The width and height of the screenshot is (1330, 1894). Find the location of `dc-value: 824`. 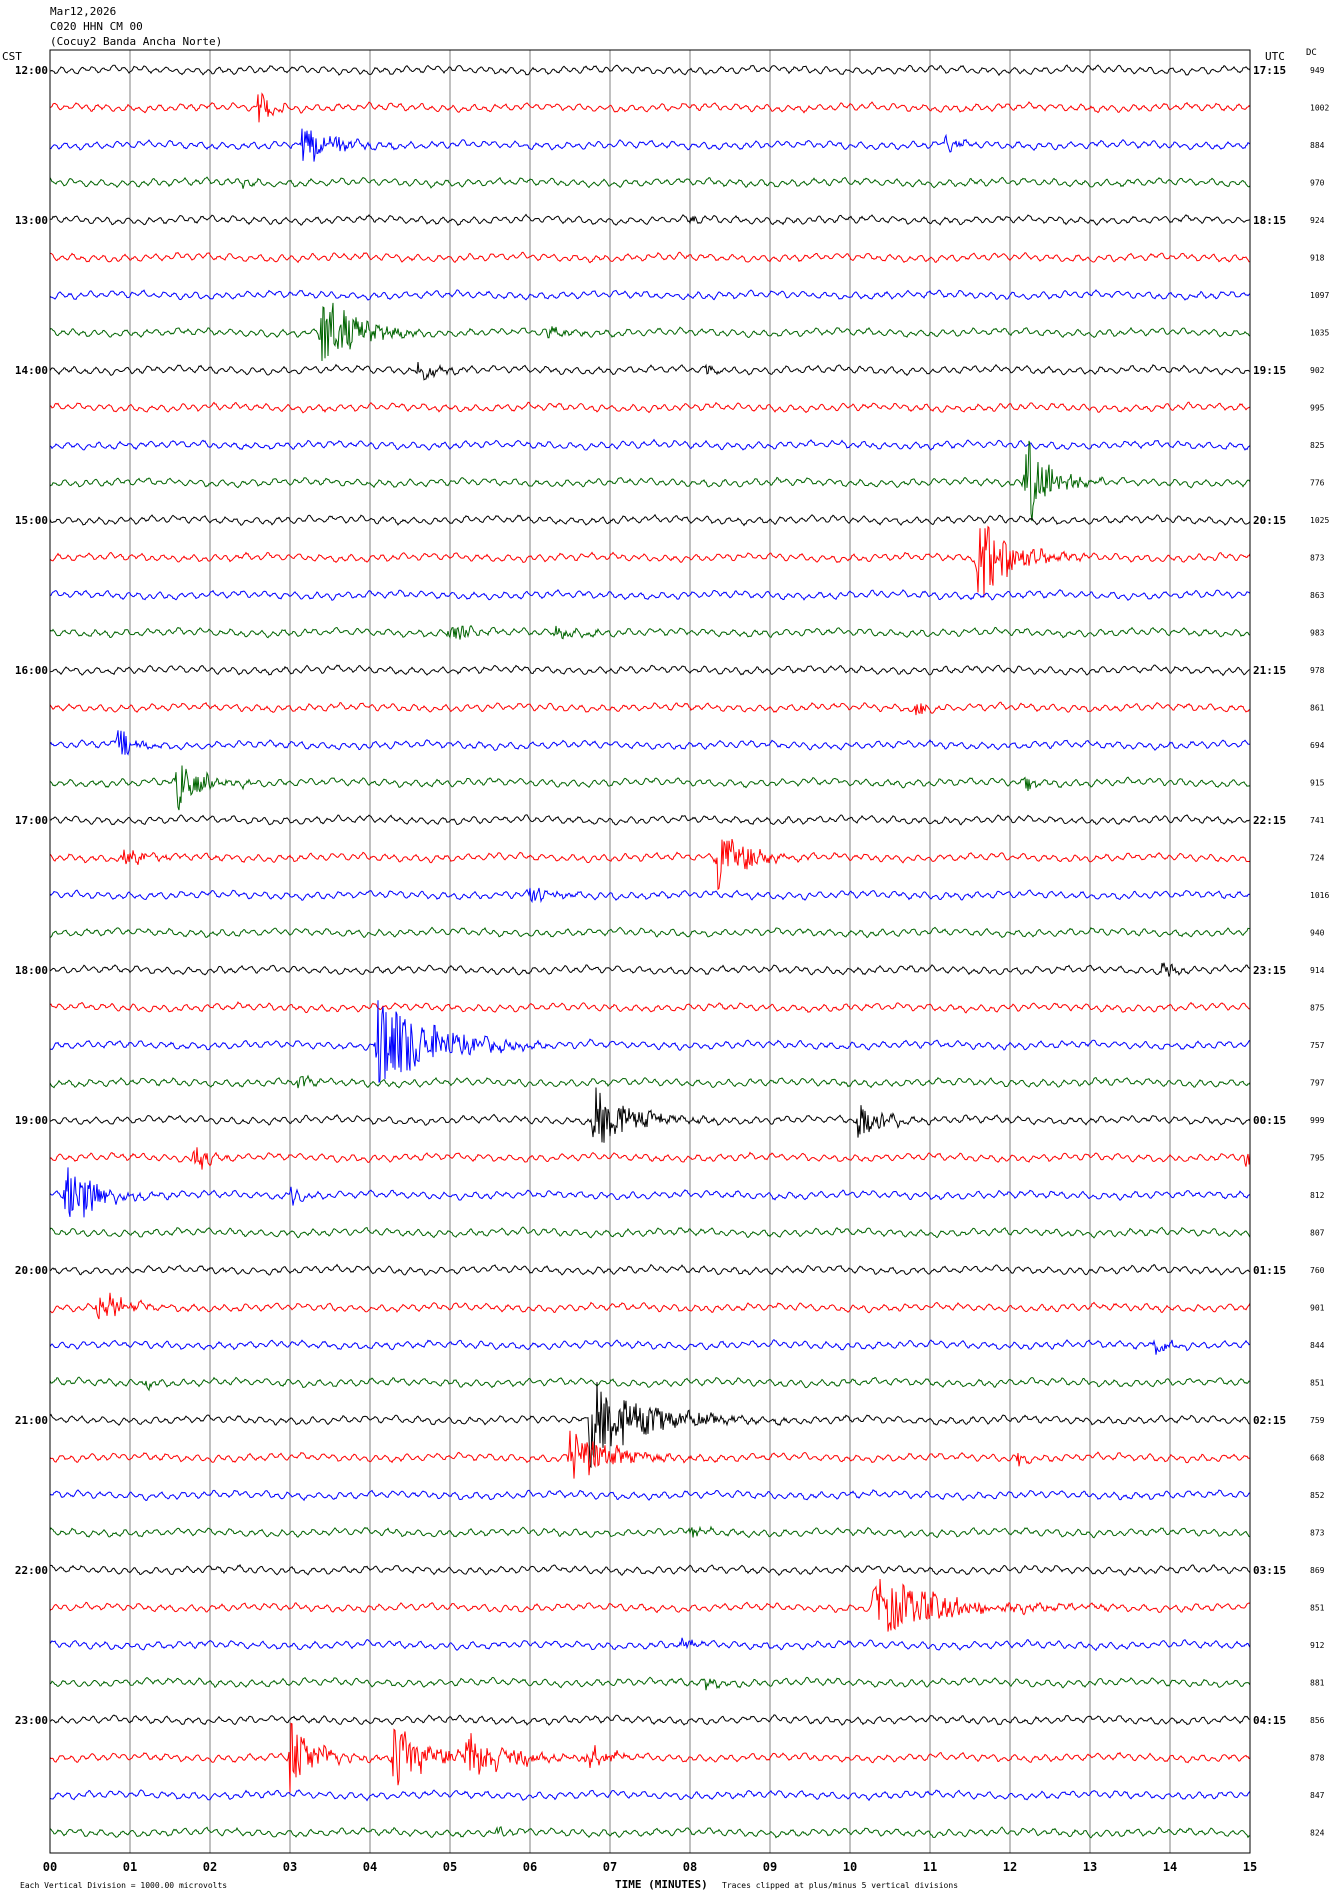

dc-value: 824 is located at coordinates (1317, 1833).